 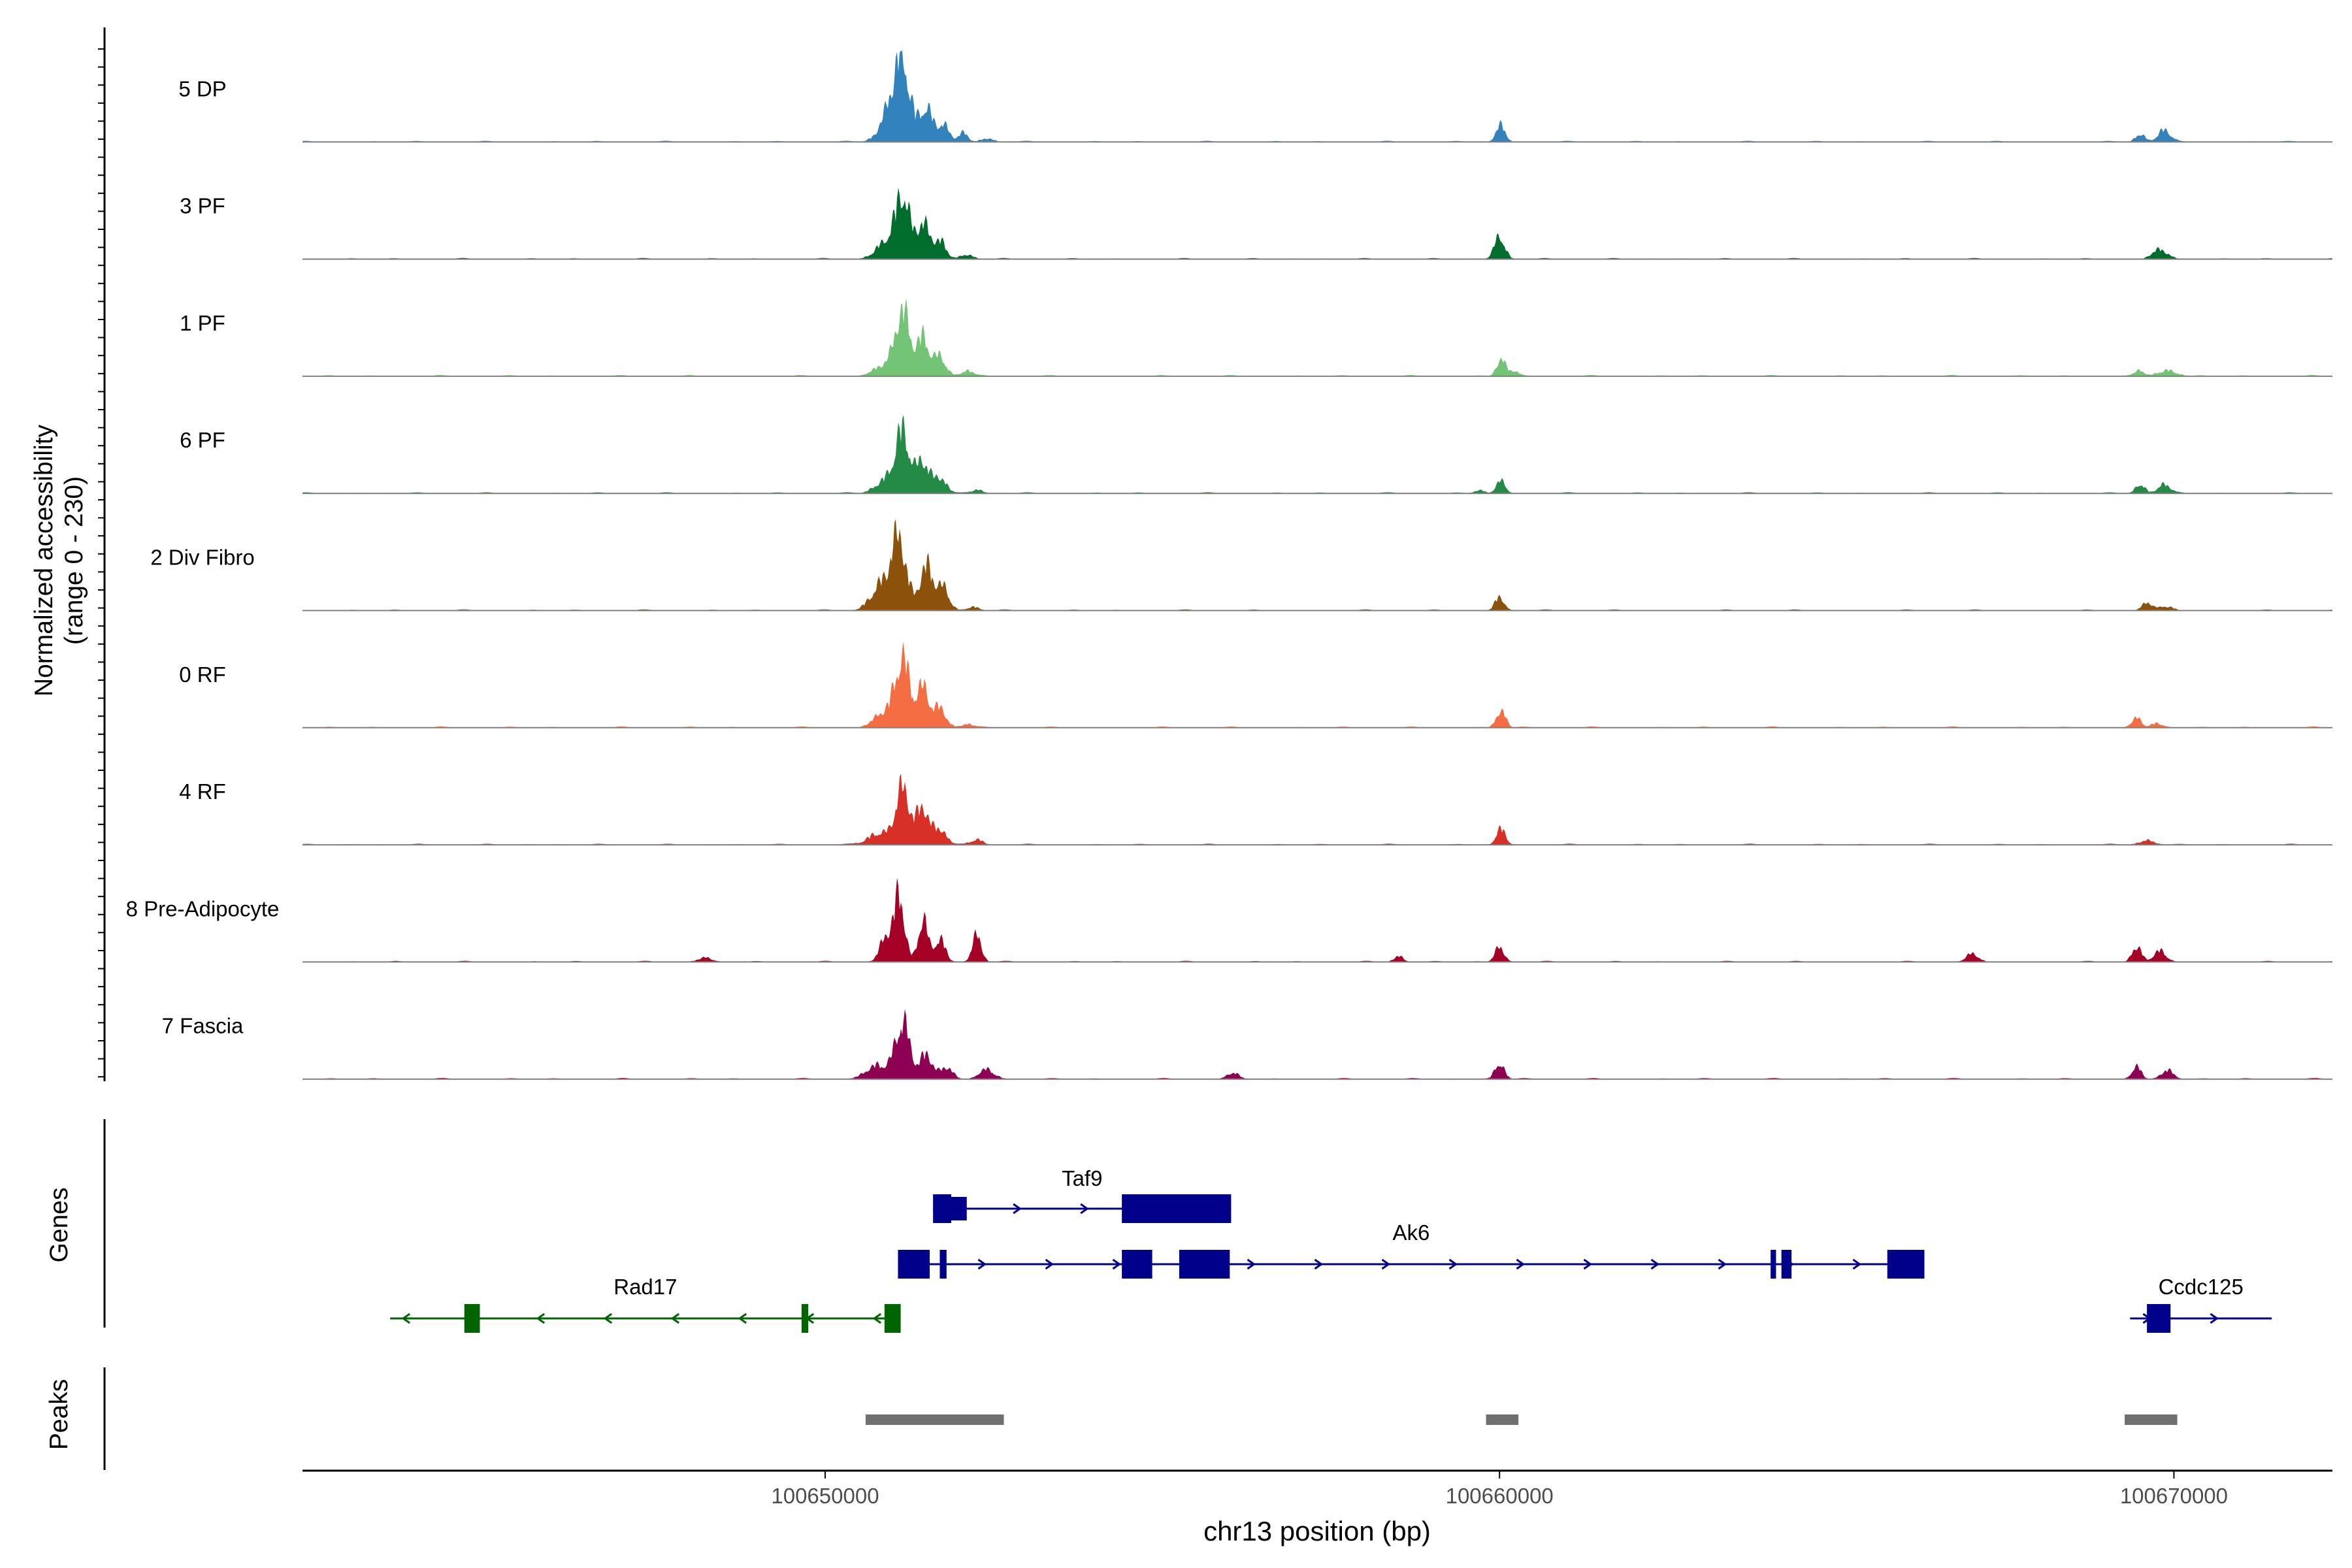 I want to click on gene-name: Rad17, so click(x=645, y=1287).